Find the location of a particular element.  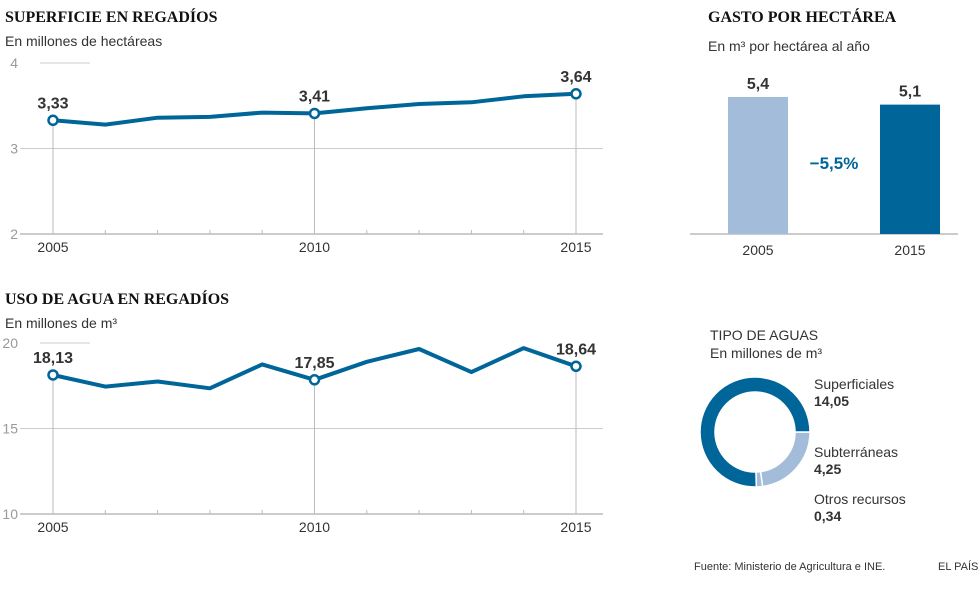

legend-name-superficiales: Superficiales is located at coordinates (854, 384).